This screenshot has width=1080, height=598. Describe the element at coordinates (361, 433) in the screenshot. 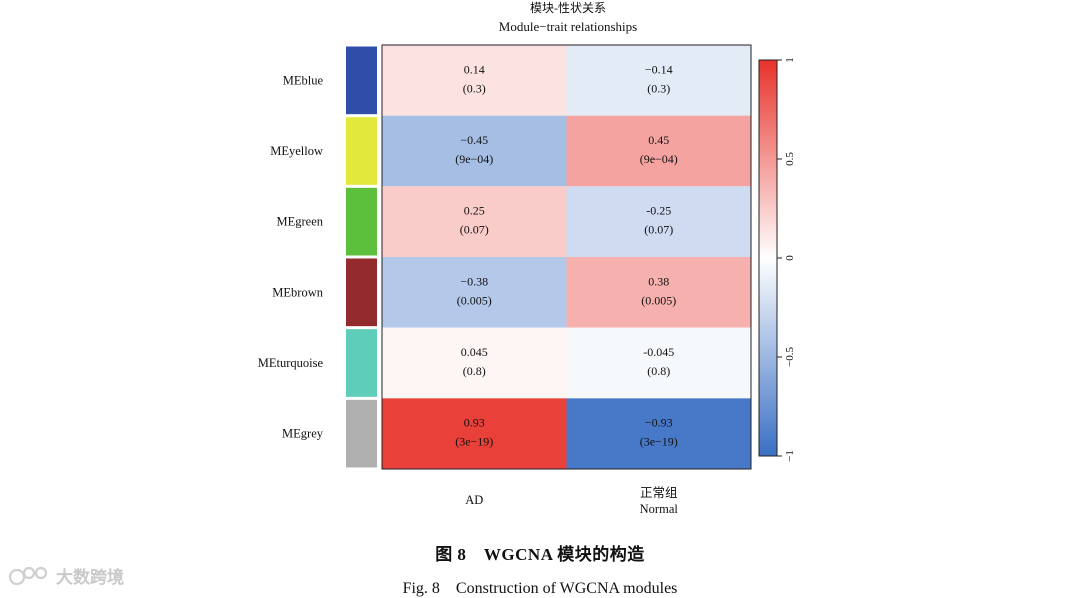

I see `module-swatch-megrey` at that location.